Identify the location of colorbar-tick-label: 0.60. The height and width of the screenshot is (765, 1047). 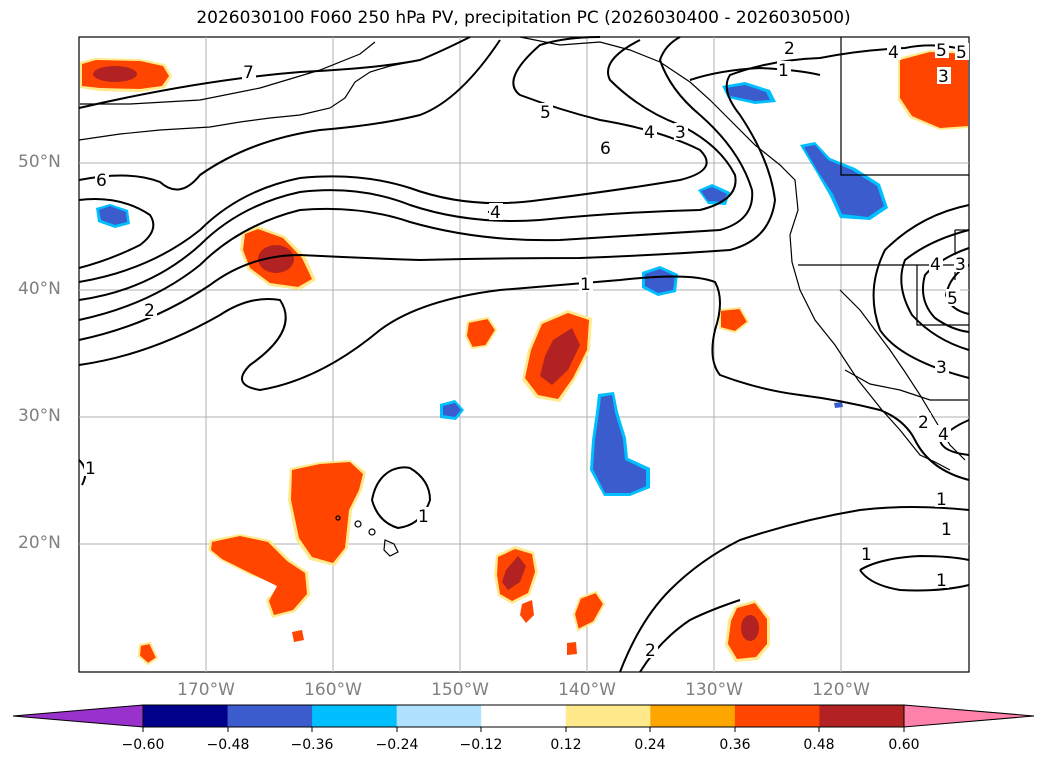
(904, 745).